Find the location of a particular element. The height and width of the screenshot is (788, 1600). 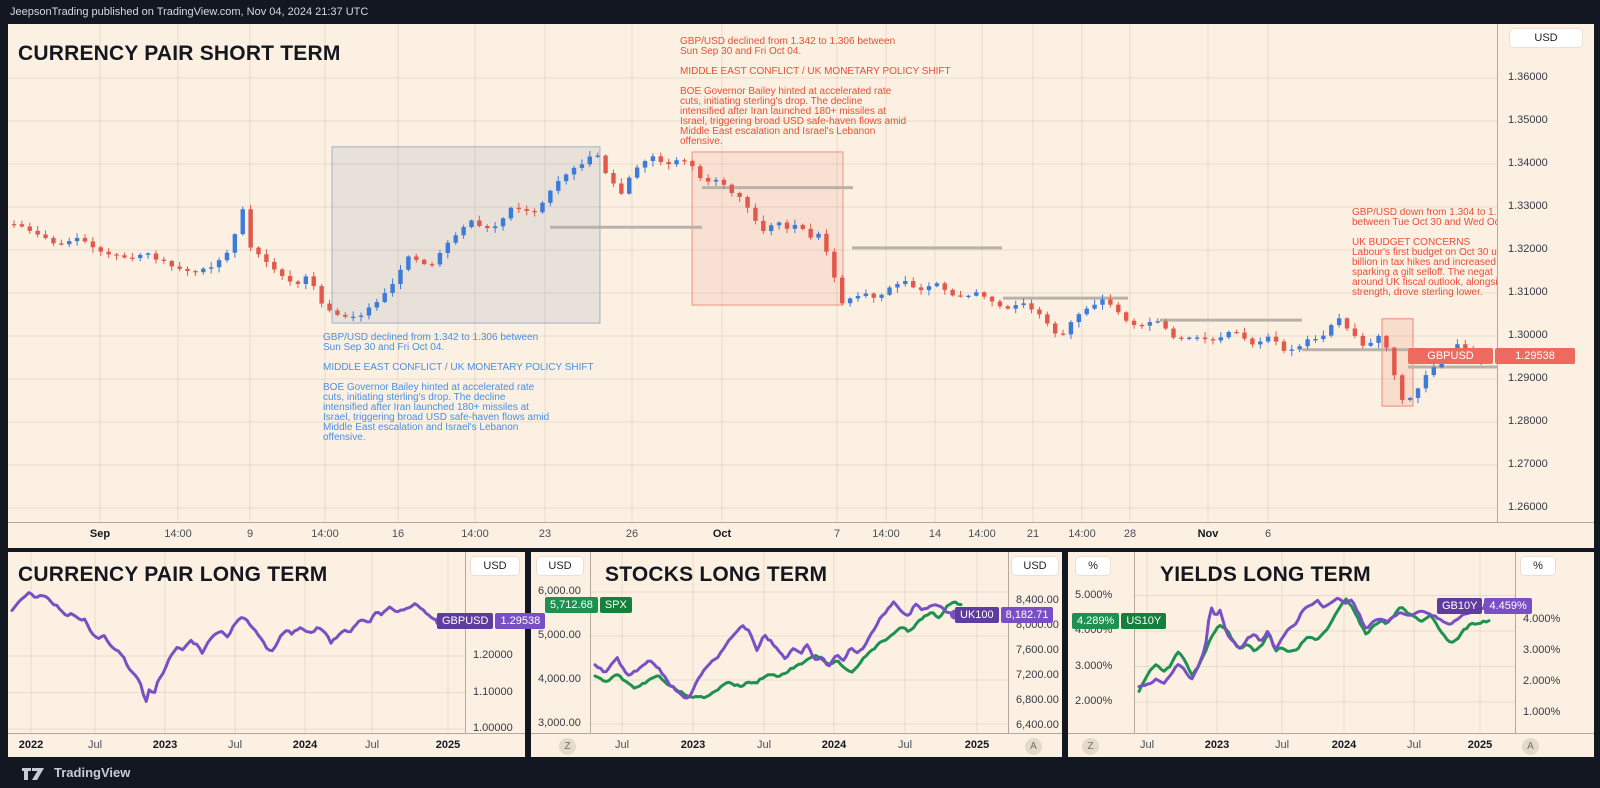

price-axis-yields-left: % 5.000% 4.000% 3.000% 2.000% is located at coordinates (1101, 642).